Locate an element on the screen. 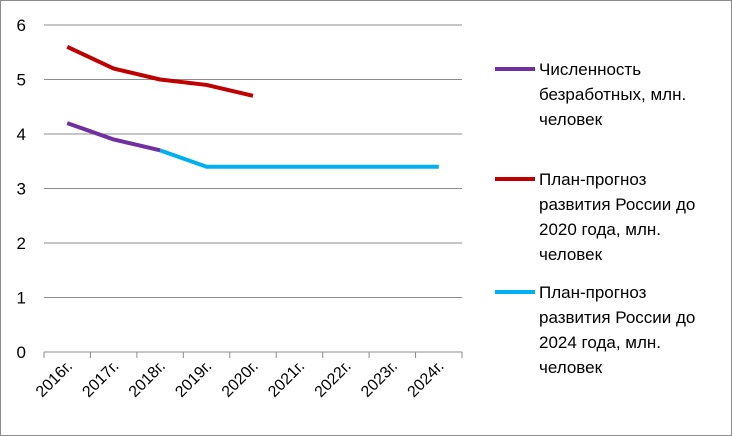  x-tick-label: 2017г. is located at coordinates (100, 379).